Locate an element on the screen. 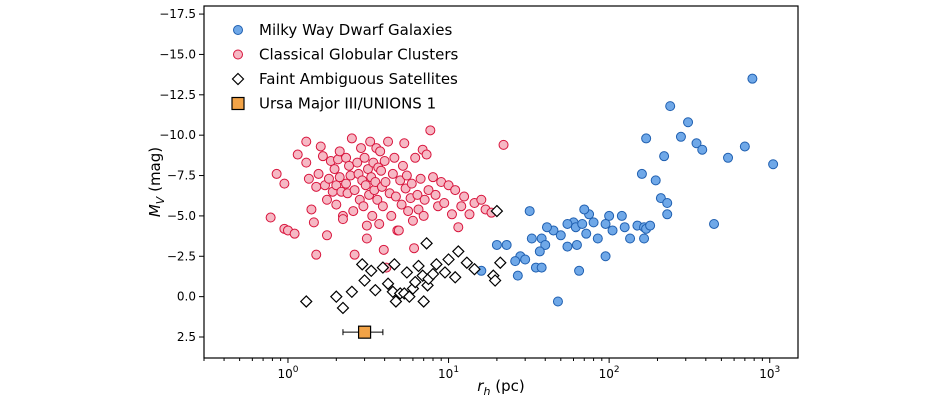 The height and width of the screenshot is (402, 944). y-axis-ticks: −17.5 −15.0 −12.5 −10.0 −7.5 −5.0 −2.5 0.0 2.5 is located at coordinates (181, 175).